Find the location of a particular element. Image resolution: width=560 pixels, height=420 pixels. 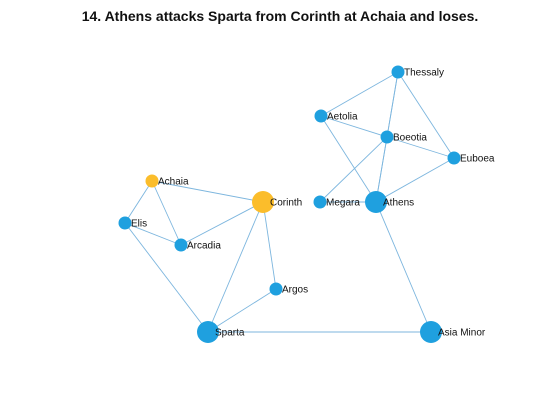

node-marker-argos is located at coordinates (276, 289).